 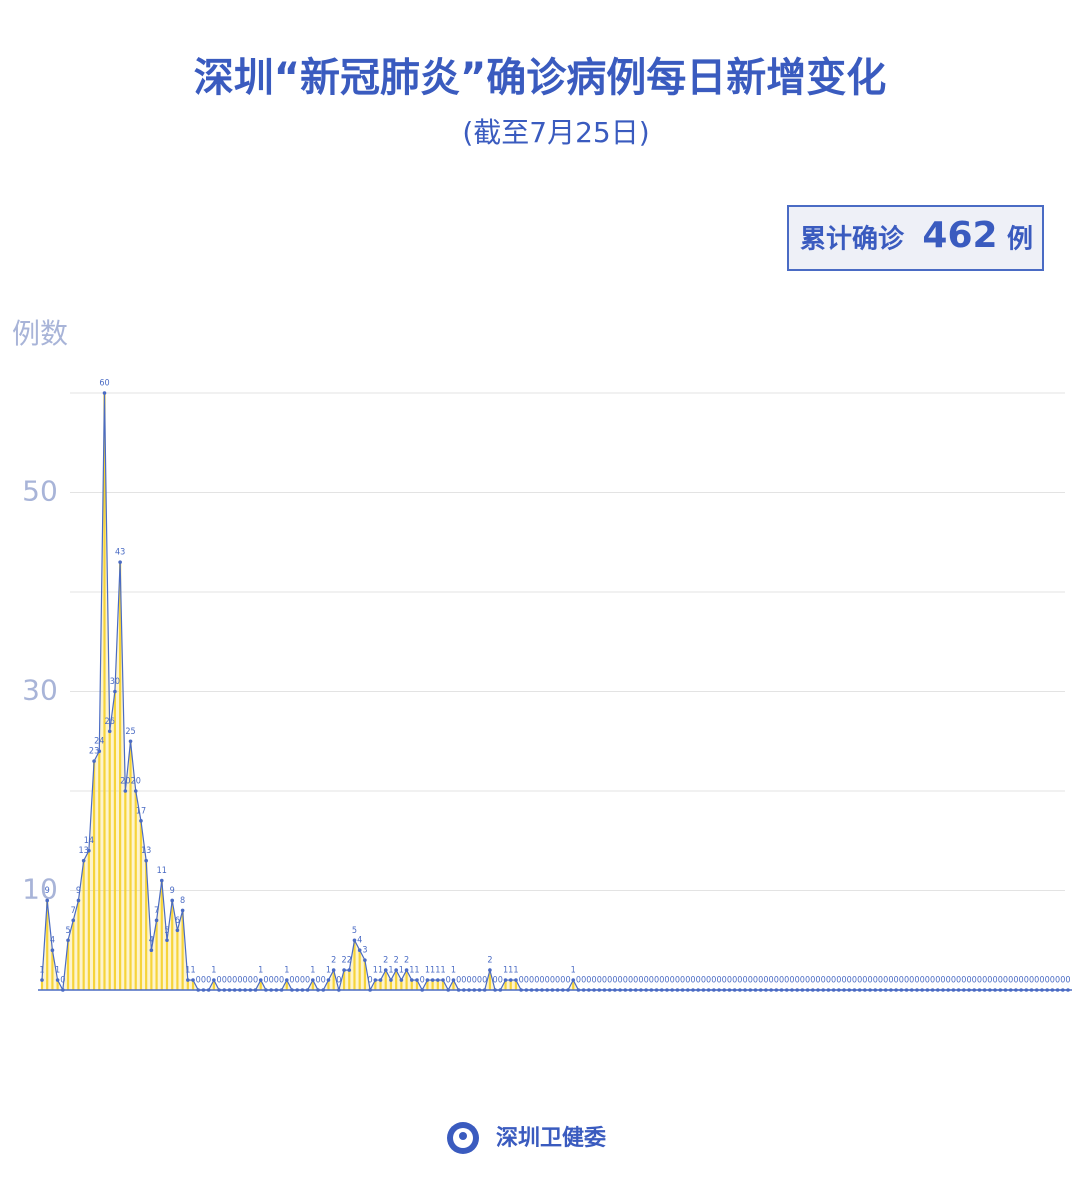 I want to click on data-label: 14, so click(x=89, y=841).